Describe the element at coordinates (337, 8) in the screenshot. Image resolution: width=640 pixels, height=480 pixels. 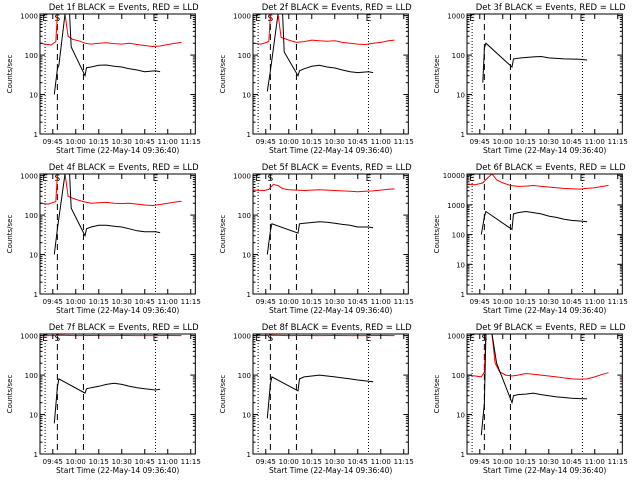
I see `chart-title: Det 2f BLACK = Events, RED = LLD` at that location.